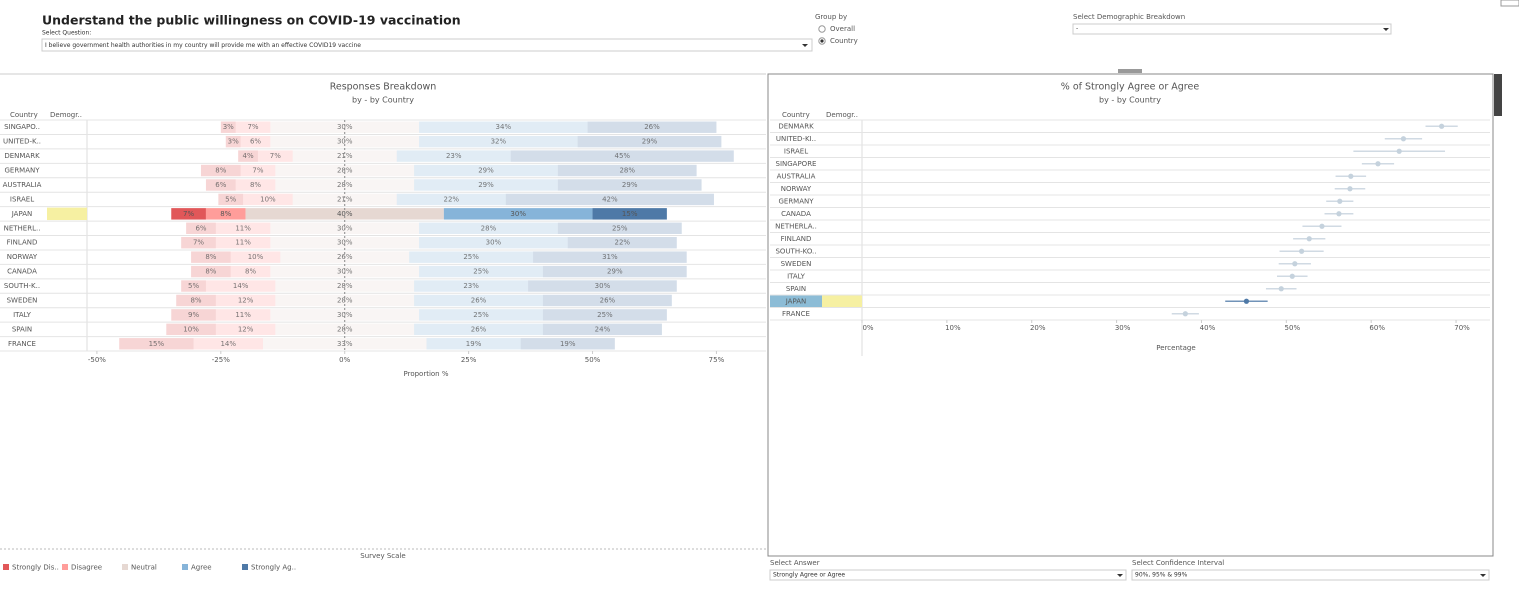 This screenshot has width=1519, height=598. What do you see at coordinates (345, 171) in the screenshot?
I see `data-label: 28%` at bounding box center [345, 171].